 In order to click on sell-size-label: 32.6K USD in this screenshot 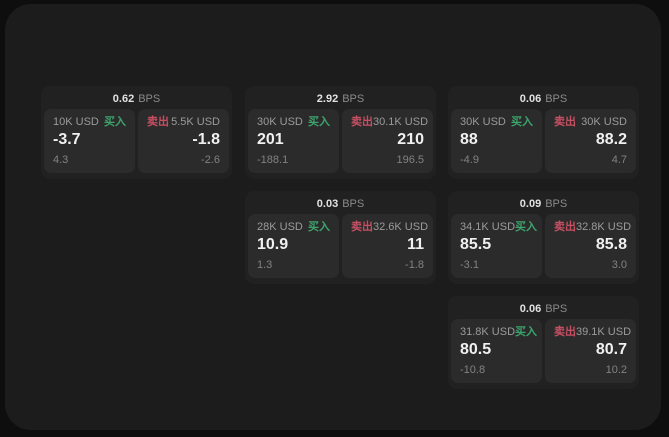, I will do `click(401, 227)`.